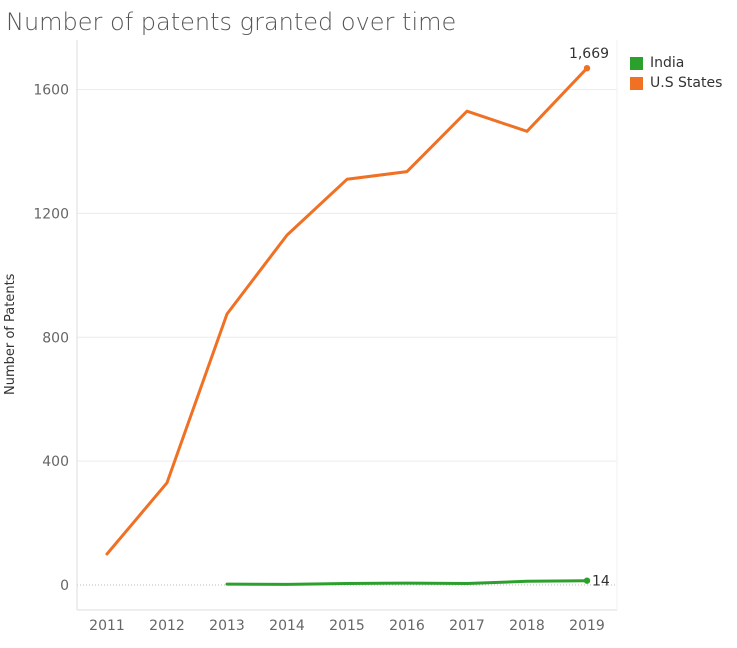 The height and width of the screenshot is (648, 737). What do you see at coordinates (51, 91) in the screenshot?
I see `y-tick-label: 1600` at bounding box center [51, 91].